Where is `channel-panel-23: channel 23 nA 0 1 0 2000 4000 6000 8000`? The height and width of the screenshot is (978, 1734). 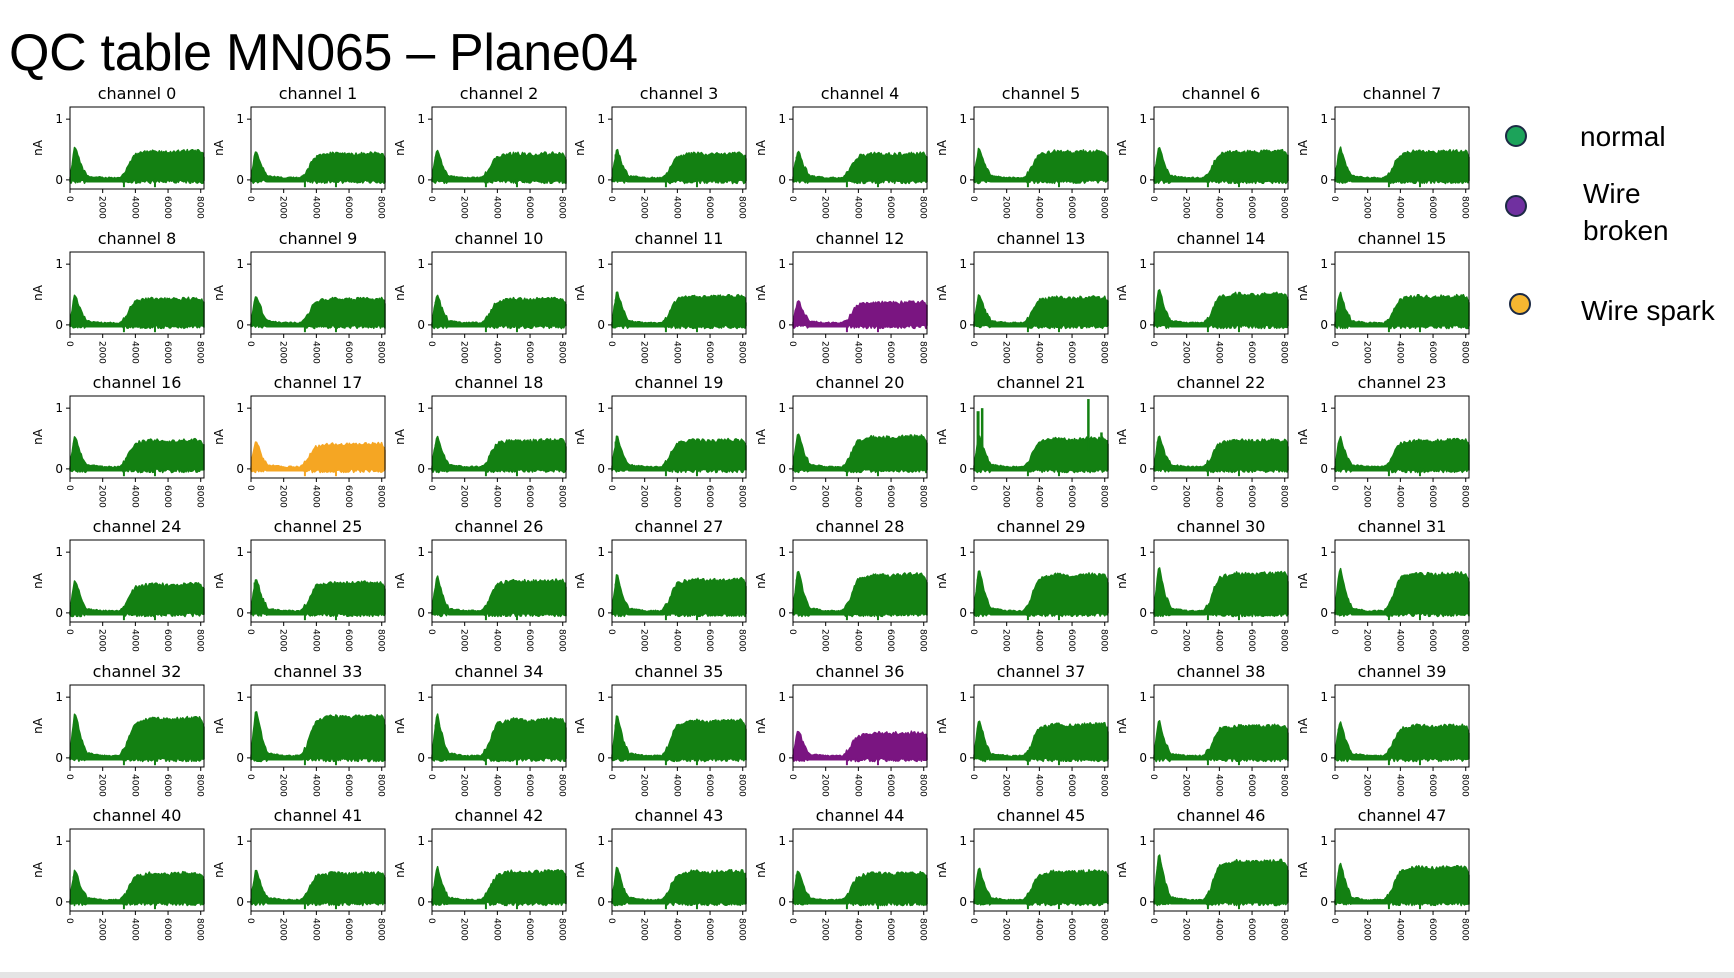
channel-panel-23: channel 23 nA 0 1 0 2000 4000 6000 8000 is located at coordinates (1383, 440).